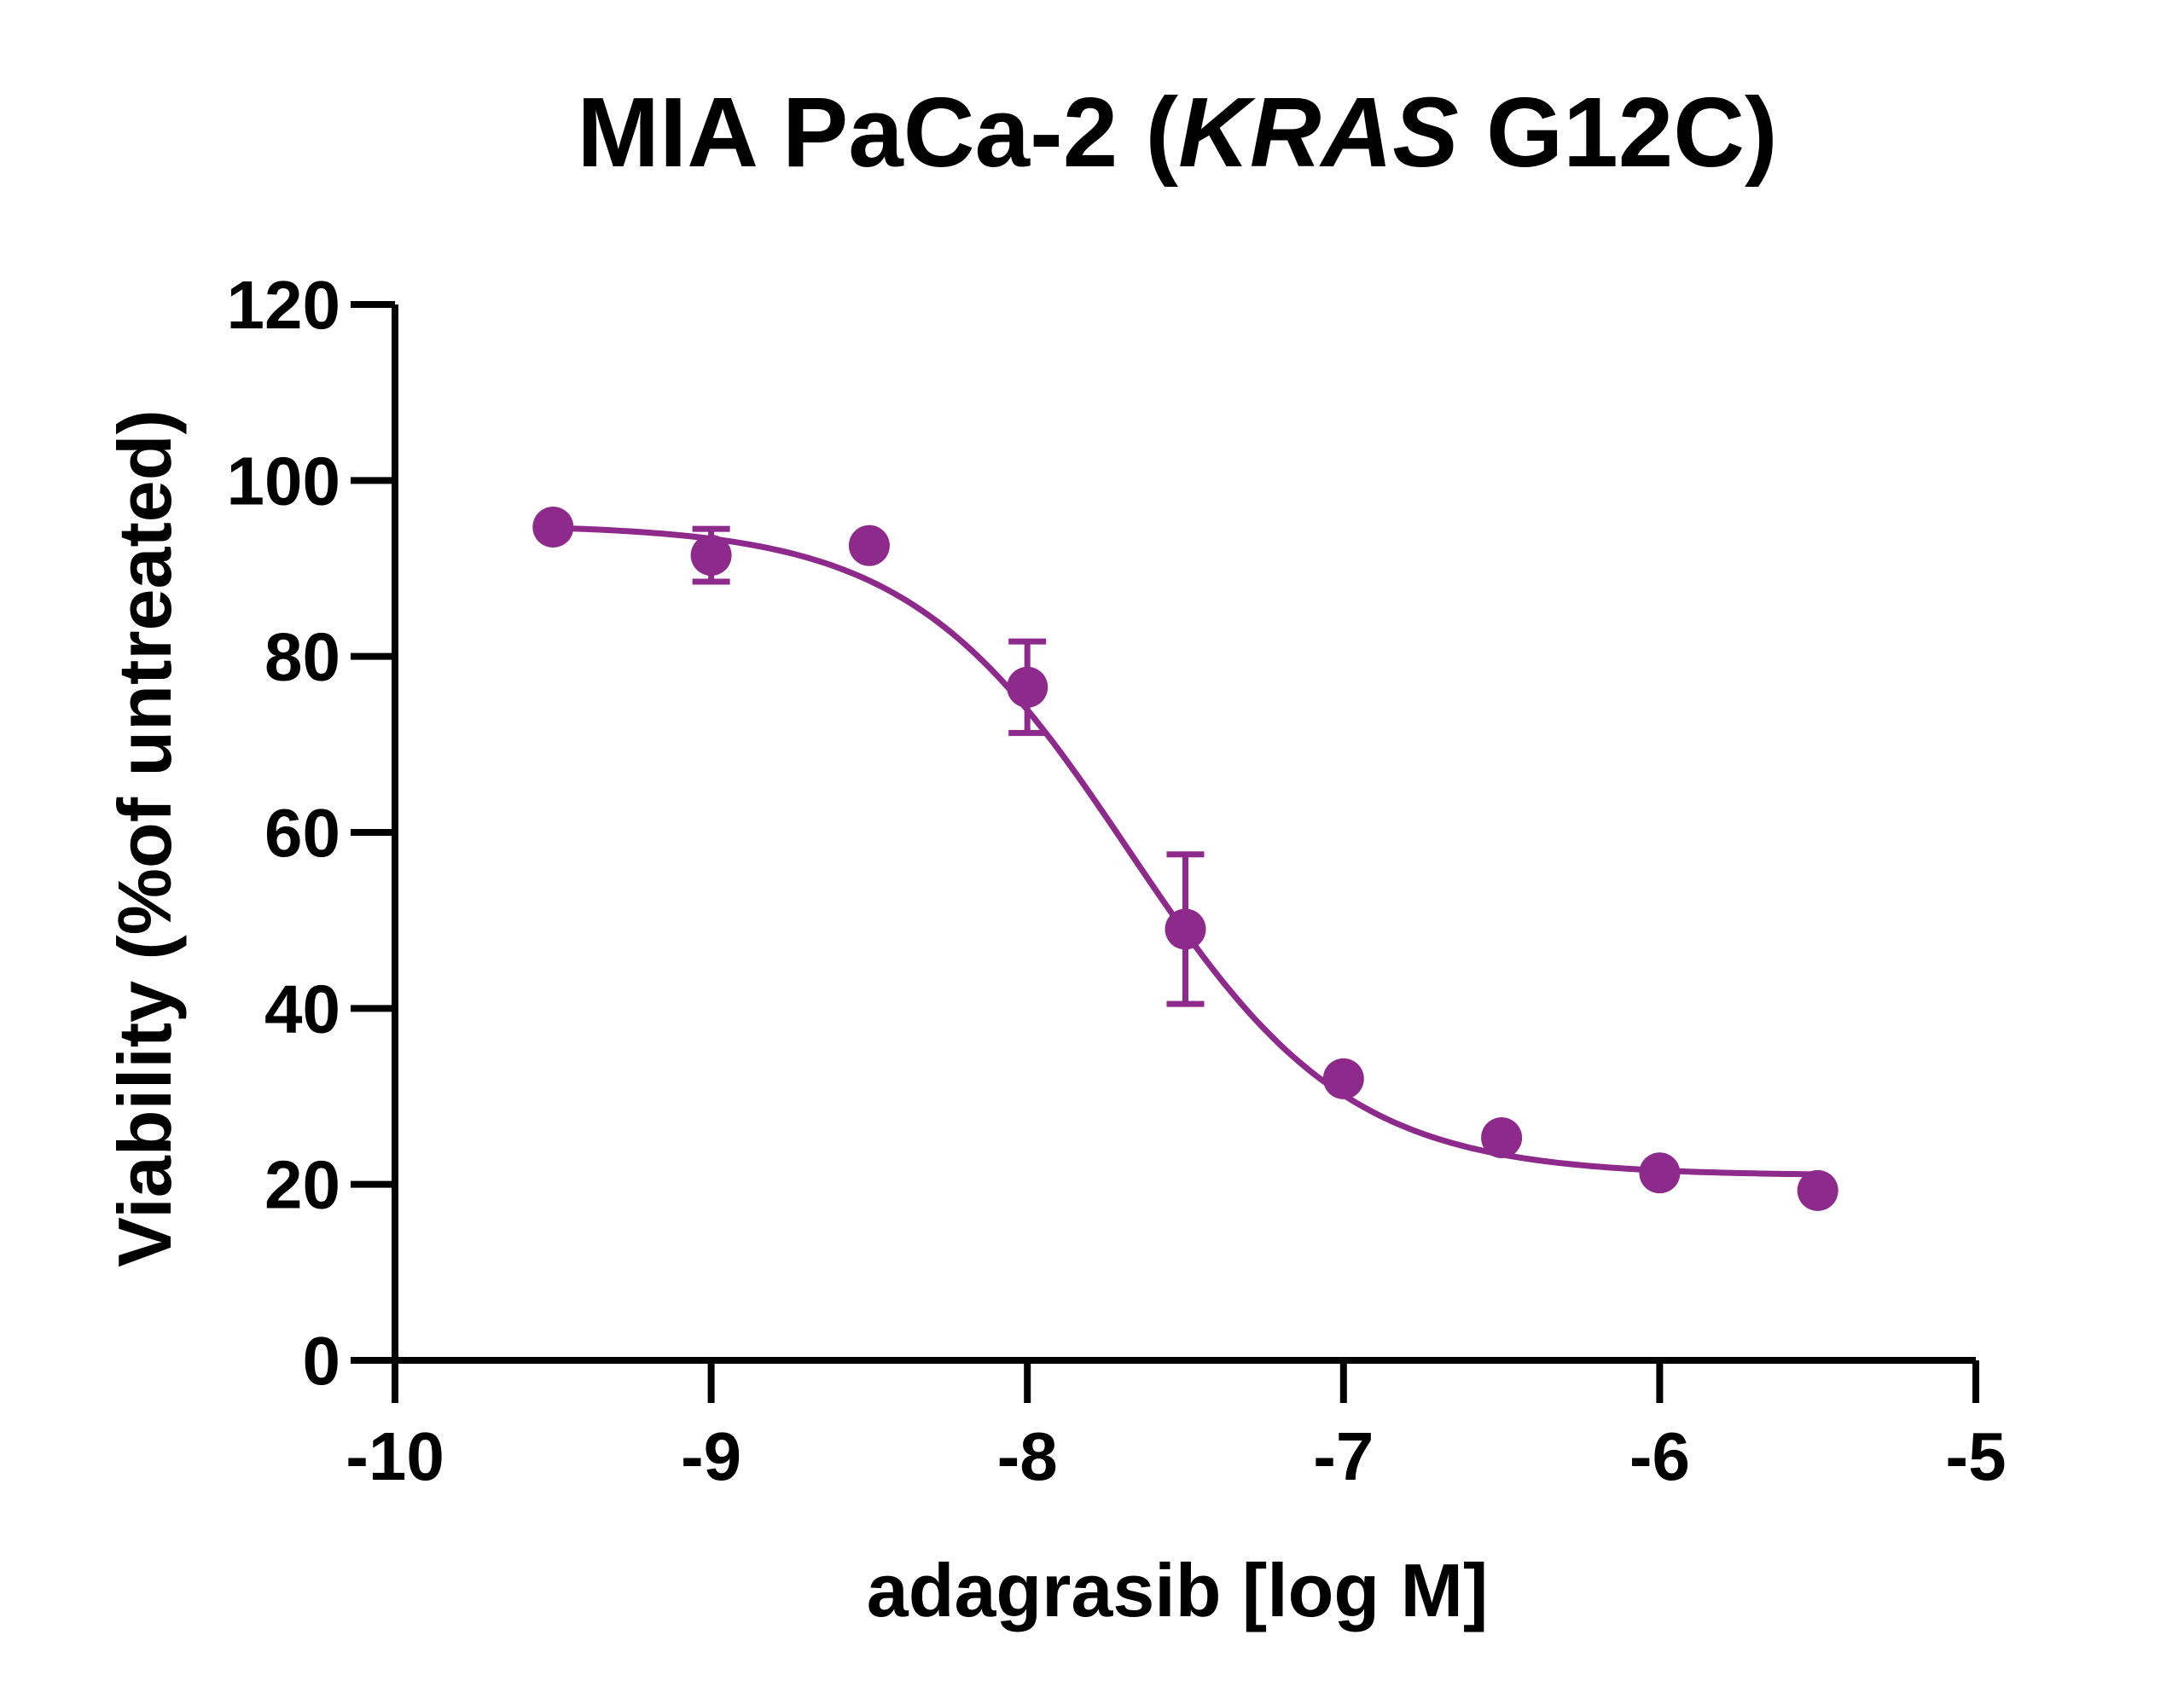 This screenshot has height=1687, width=2184. I want to click on error-bars, so click(948, 766).